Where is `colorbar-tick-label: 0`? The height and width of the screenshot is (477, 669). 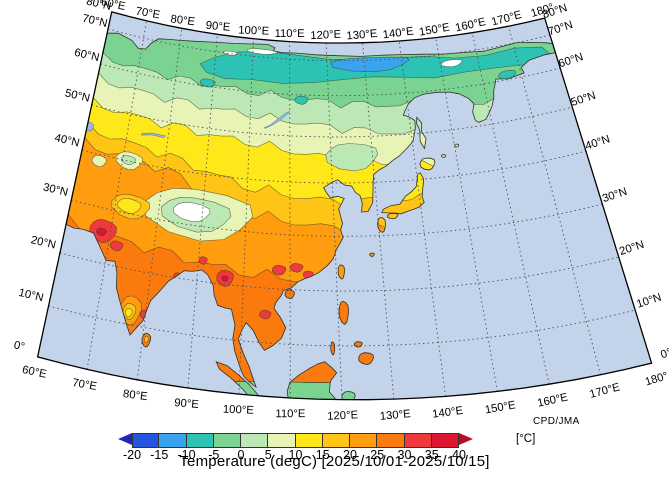 colorbar-tick-label: 0 is located at coordinates (241, 455).